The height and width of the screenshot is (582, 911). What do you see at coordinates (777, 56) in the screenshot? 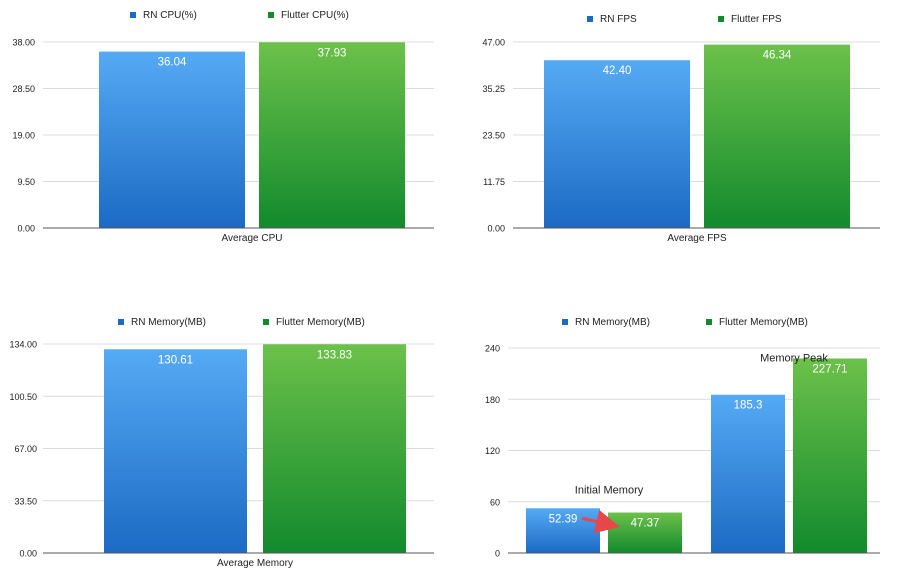
I see `bar-value-label: 46.34` at bounding box center [777, 56].